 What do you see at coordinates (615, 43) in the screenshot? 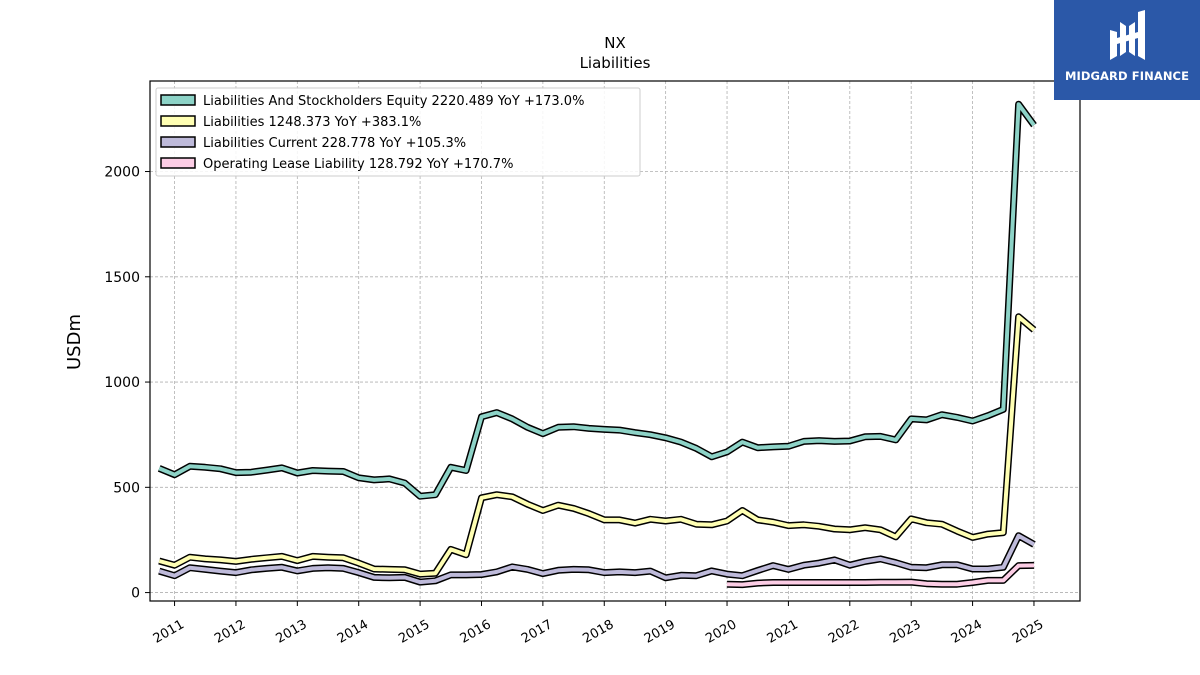
I see `chart-title: NX` at bounding box center [615, 43].